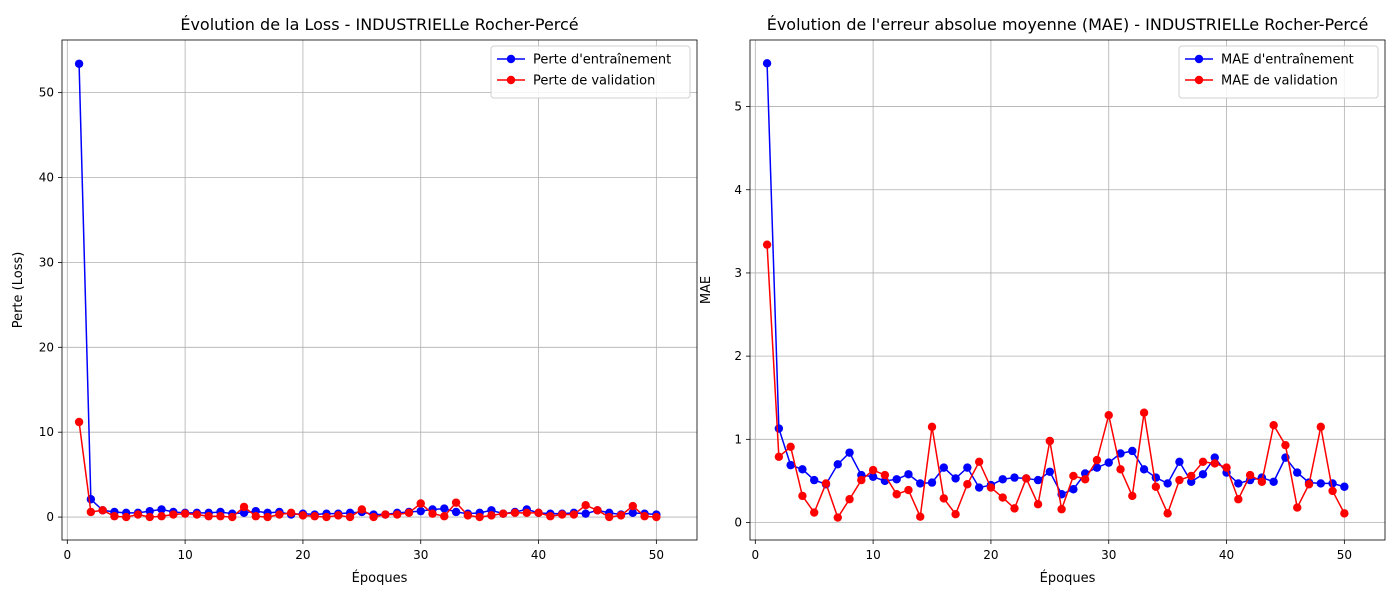 This screenshot has height=600, width=1400. Describe the element at coordinates (1269, 60) in the screenshot. I see `legend-item: MAE d'entraînement` at that location.